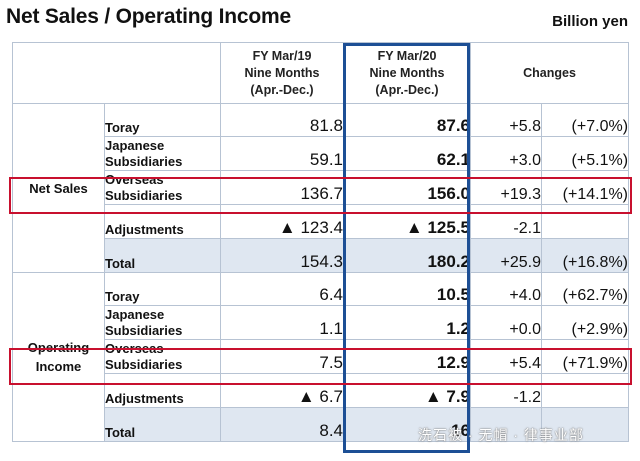 The image size is (640, 461). I want to click on section-net-sales: Net Sales, so click(58, 188).